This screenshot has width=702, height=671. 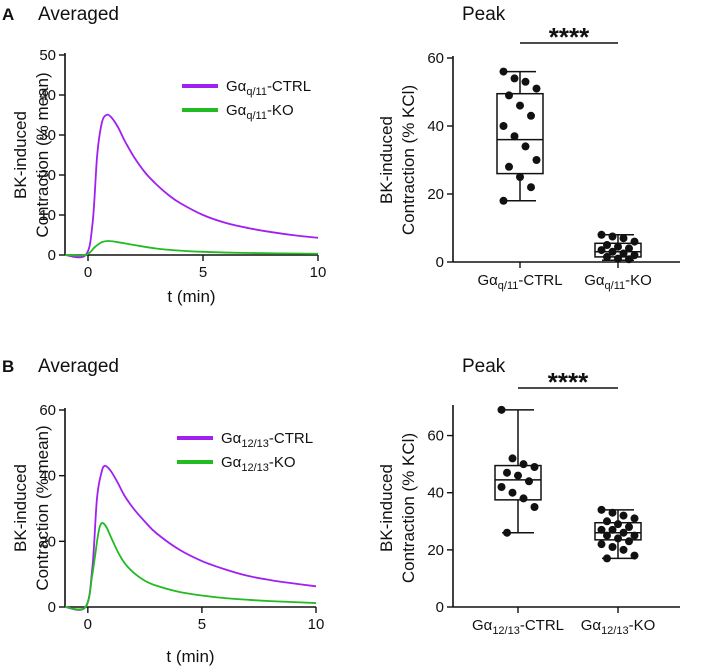 I want to click on iqr-box, so click(x=518, y=482).